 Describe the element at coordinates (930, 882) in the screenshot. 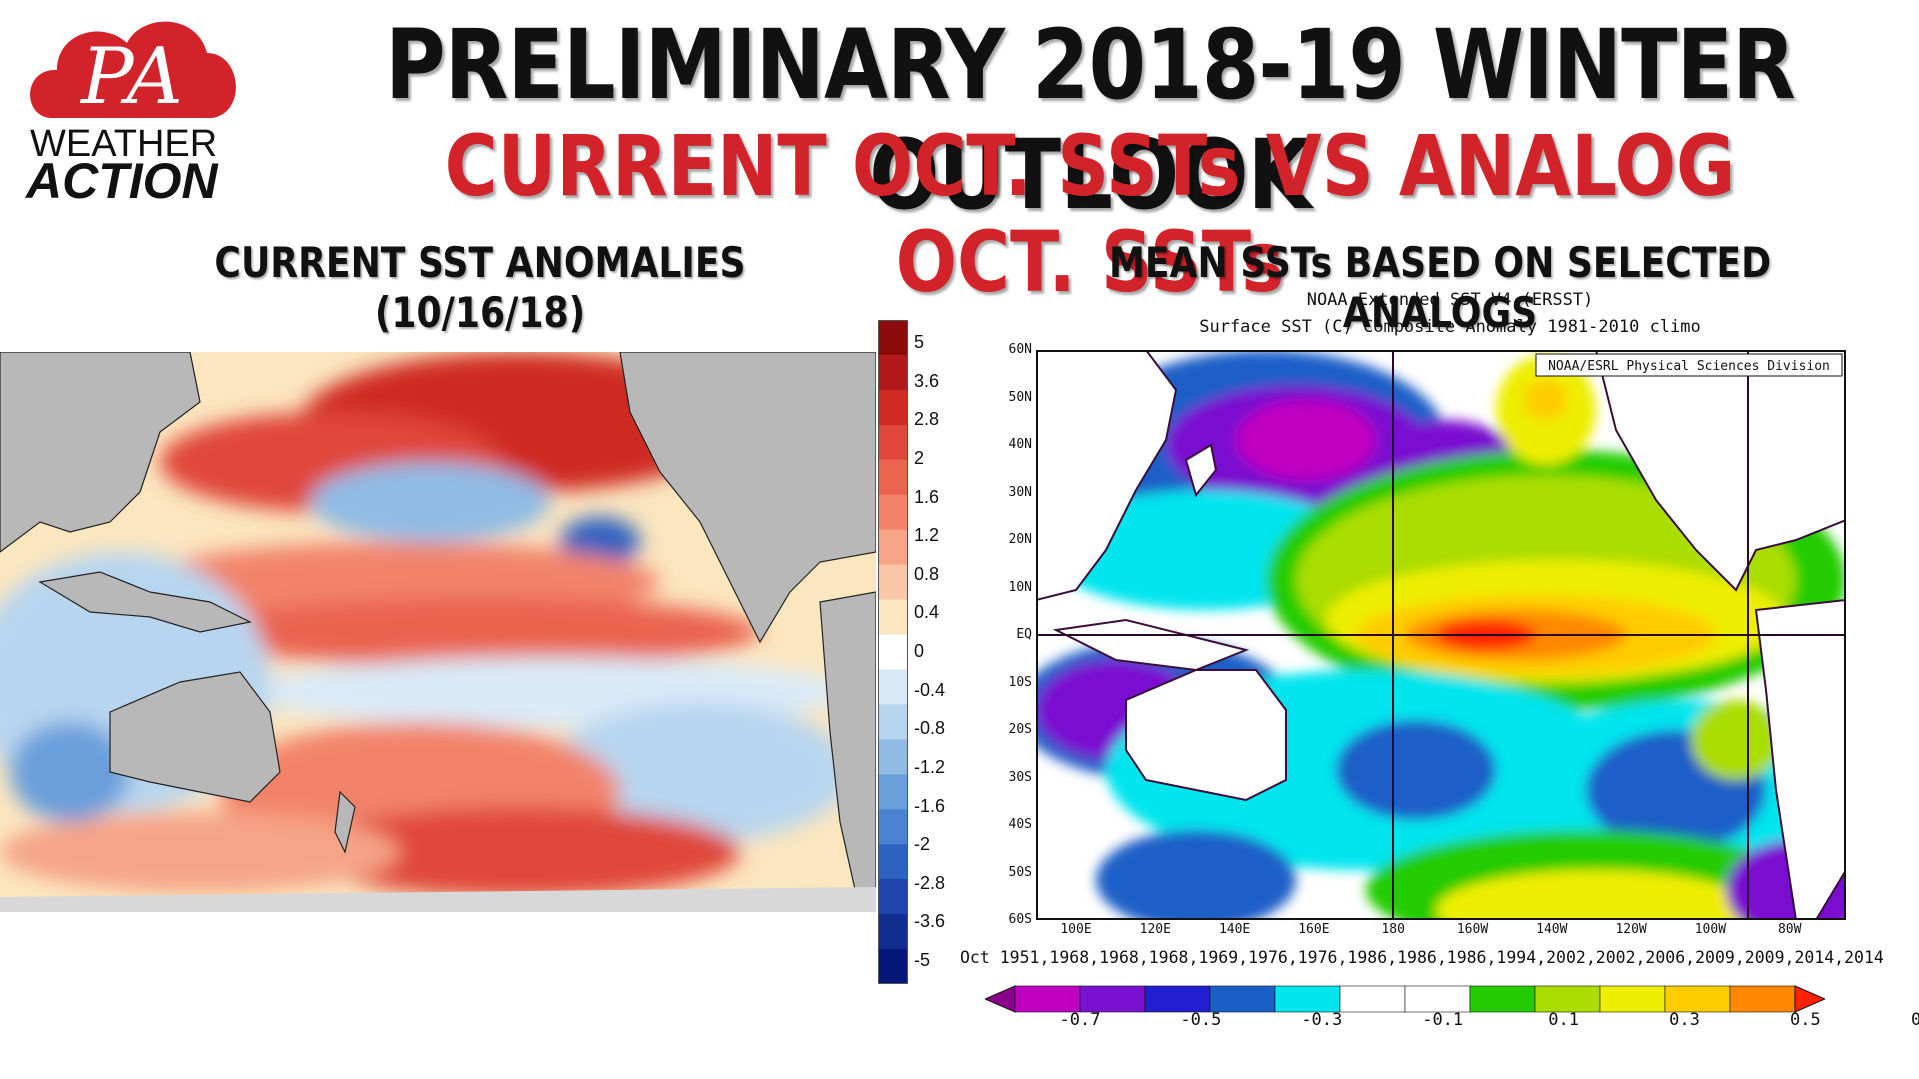

I see `colorbar-tick-label: -2.8` at that location.